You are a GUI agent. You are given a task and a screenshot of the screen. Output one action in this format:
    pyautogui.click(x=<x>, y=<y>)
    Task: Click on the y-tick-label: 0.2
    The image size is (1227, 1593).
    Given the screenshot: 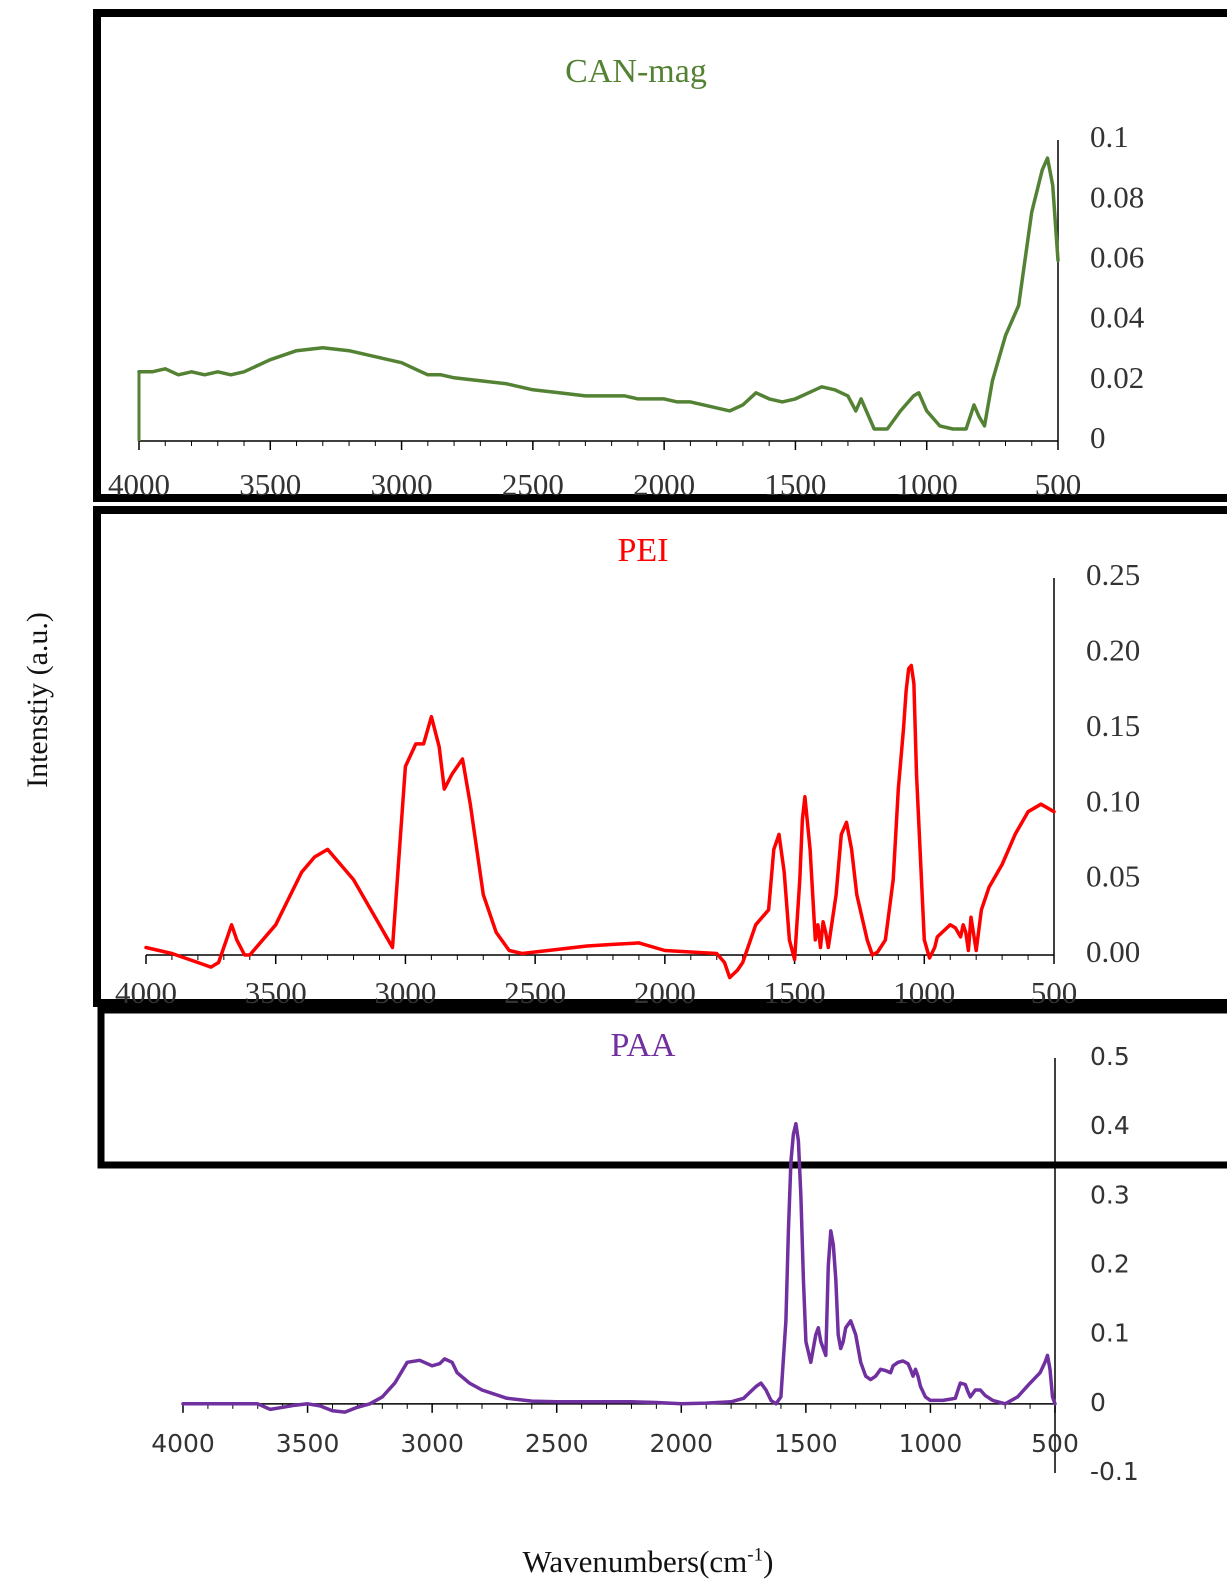 What is the action you would take?
    pyautogui.click(x=1110, y=1264)
    